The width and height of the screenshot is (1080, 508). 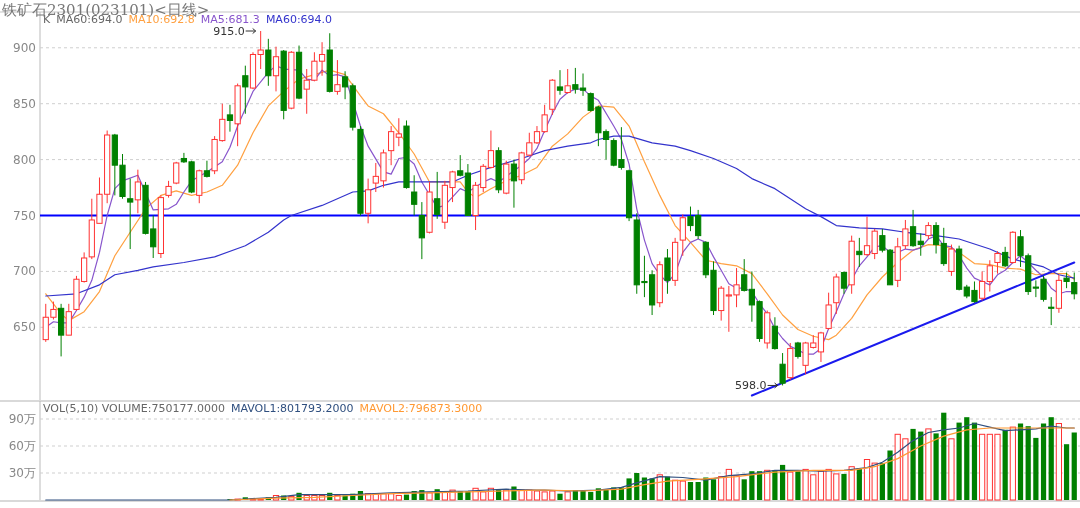 I want to click on annotation: 598.0, so click(x=751, y=386).